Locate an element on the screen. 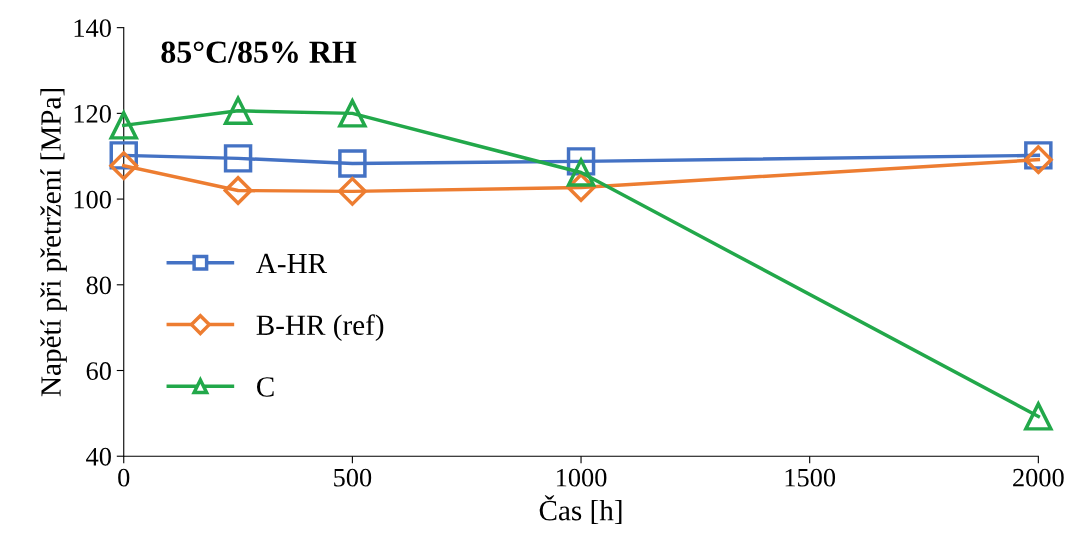 The width and height of the screenshot is (1076, 553). x-tick-label: 0 is located at coordinates (124, 477).